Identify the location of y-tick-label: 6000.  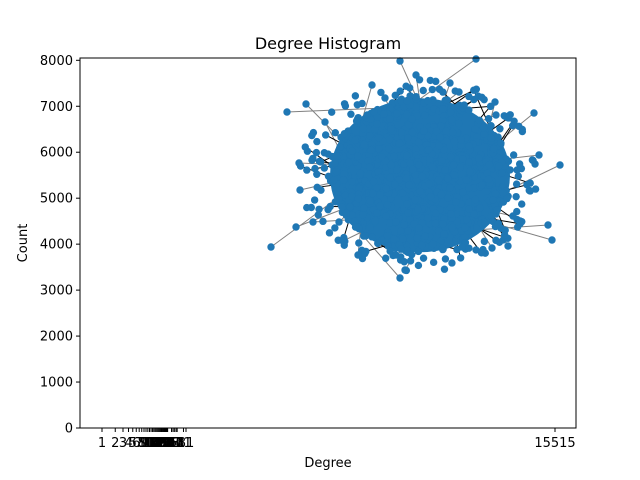
(56, 153).